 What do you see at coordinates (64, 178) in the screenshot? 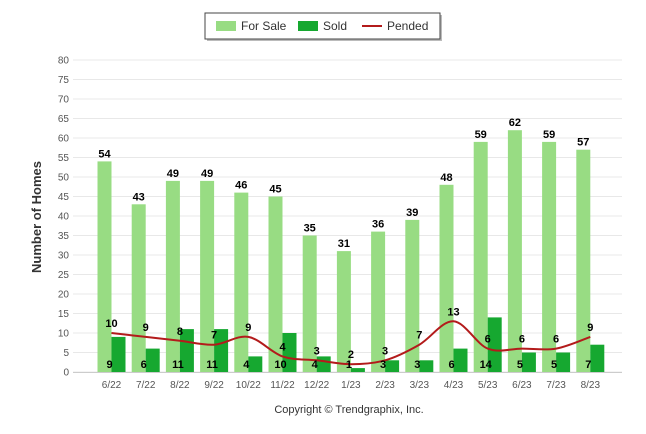
I see `y-tick-label: 50` at bounding box center [64, 178].